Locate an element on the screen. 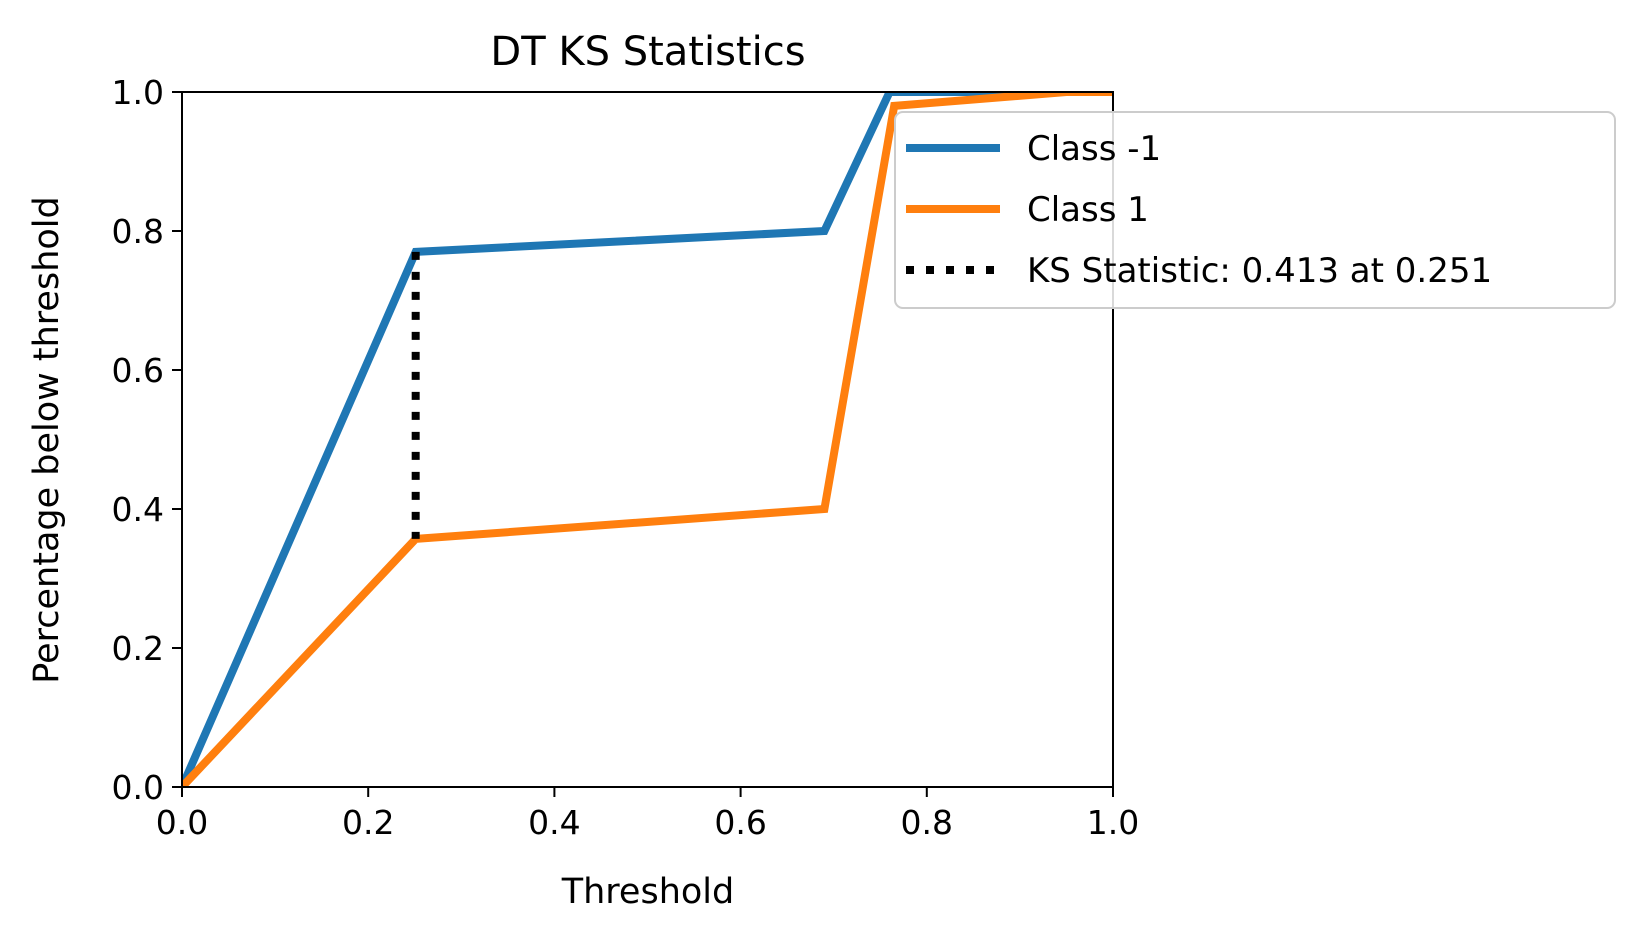 This screenshot has height=941, width=1641. legend-label-ks-statistic: KS Statistic: 0.413 at 0.251 is located at coordinates (1259, 271).